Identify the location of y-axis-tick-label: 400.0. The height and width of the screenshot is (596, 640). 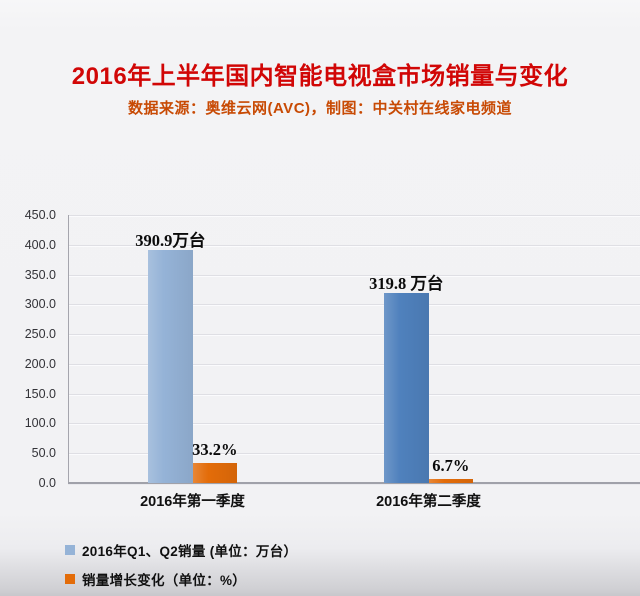
(40, 244).